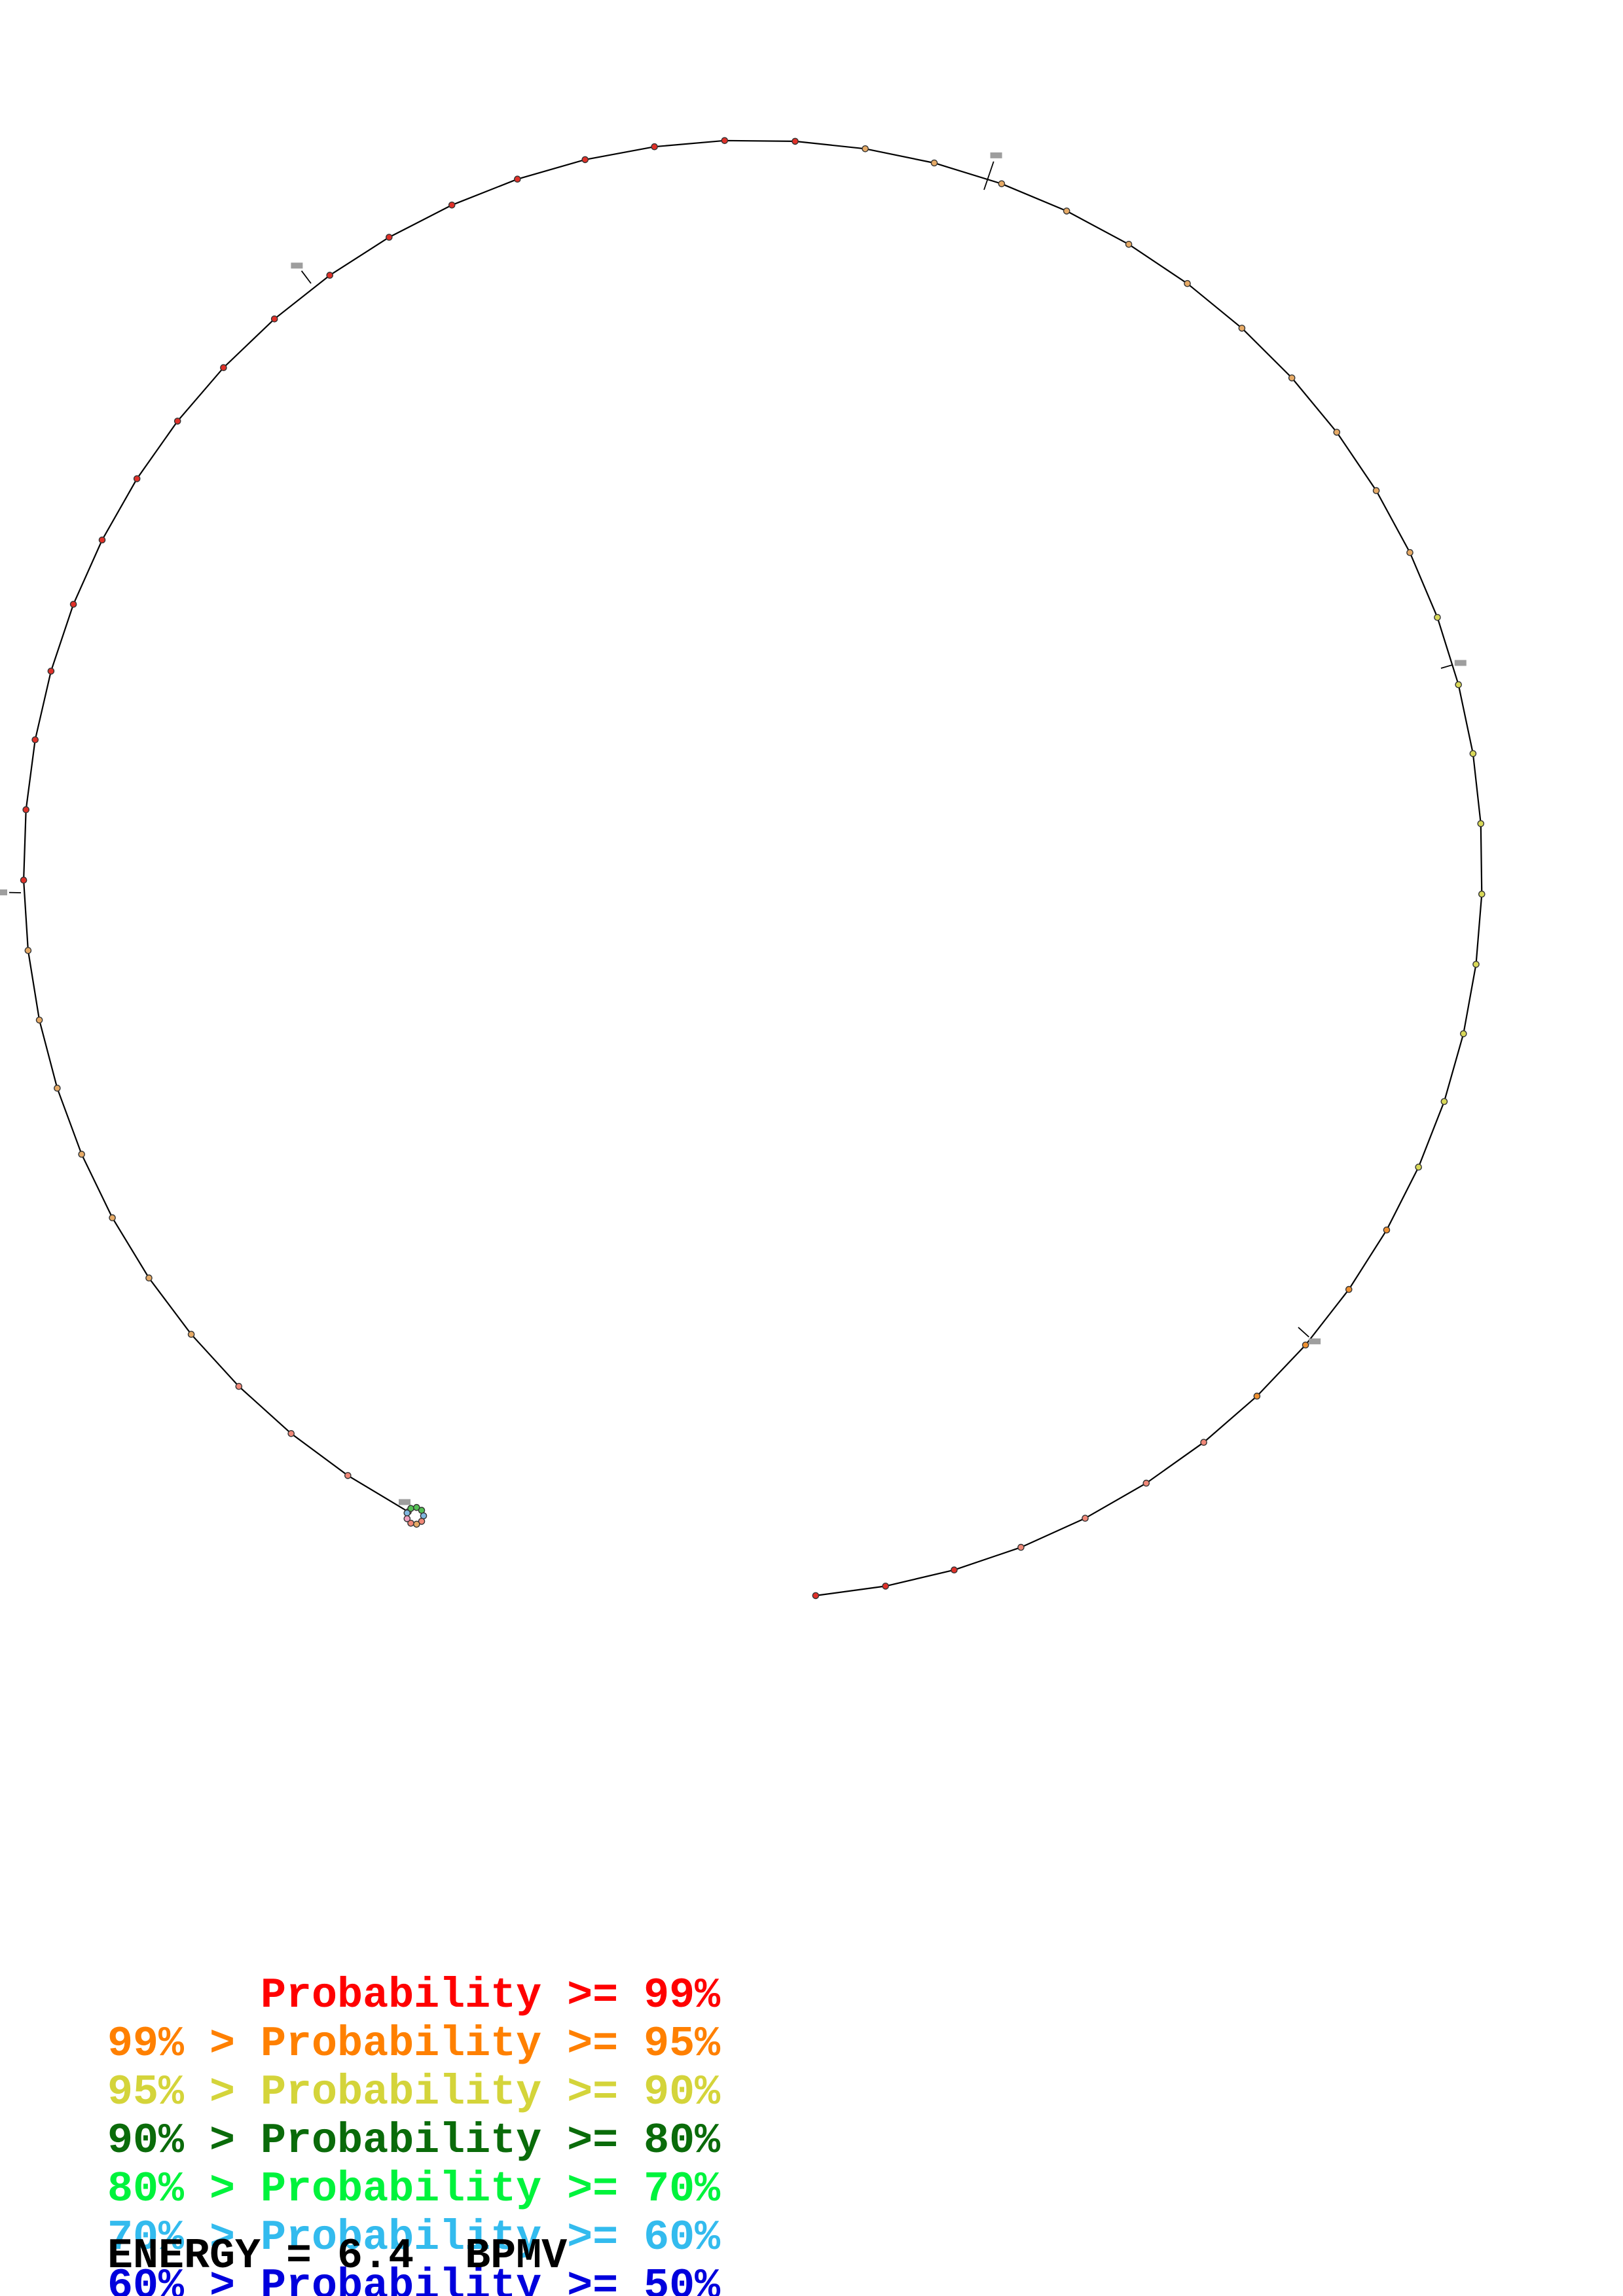 The image size is (1623, 2296). I want to click on legend-line: 70% > Probability >= 60%, so click(414, 2238).